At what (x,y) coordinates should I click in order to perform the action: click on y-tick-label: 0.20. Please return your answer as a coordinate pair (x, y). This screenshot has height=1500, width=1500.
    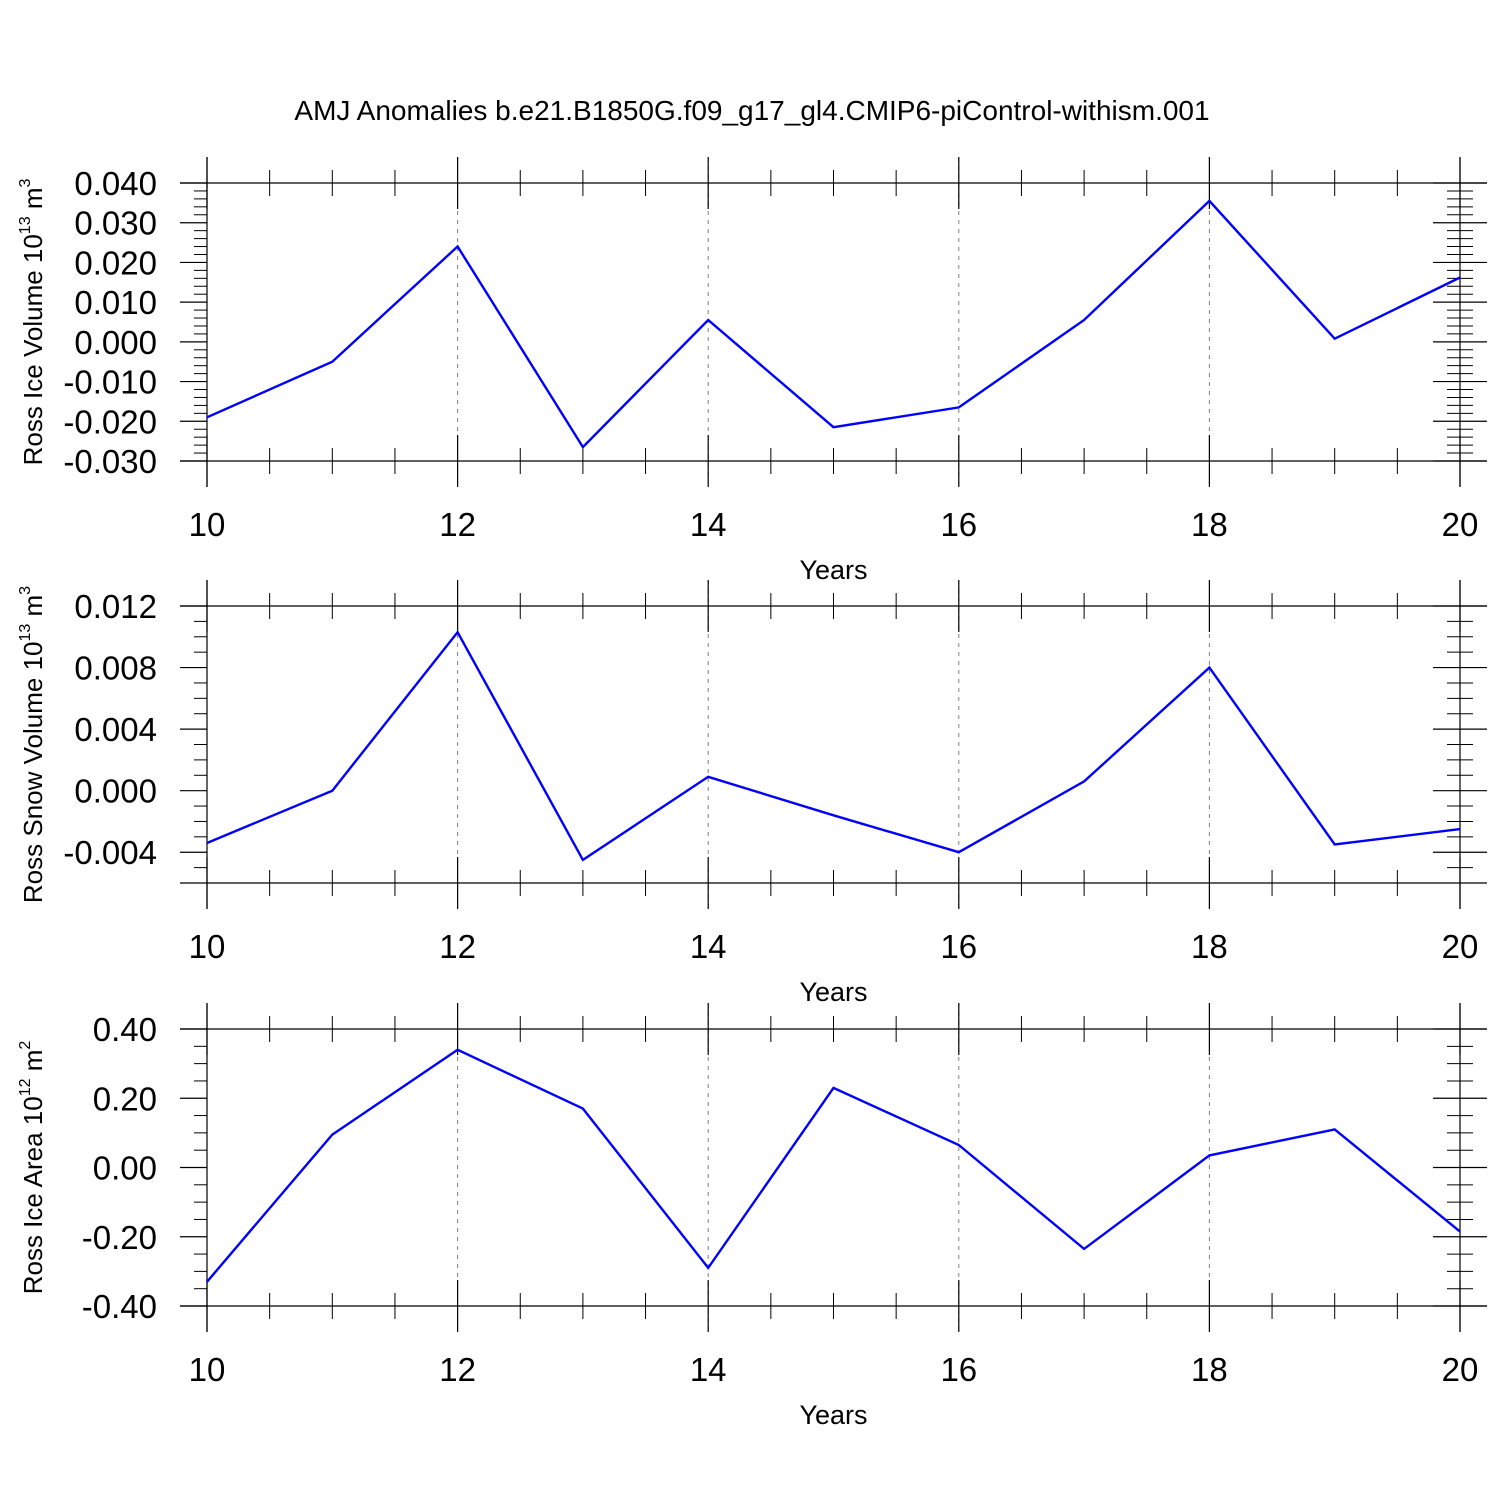
    Looking at the image, I should click on (125, 1098).